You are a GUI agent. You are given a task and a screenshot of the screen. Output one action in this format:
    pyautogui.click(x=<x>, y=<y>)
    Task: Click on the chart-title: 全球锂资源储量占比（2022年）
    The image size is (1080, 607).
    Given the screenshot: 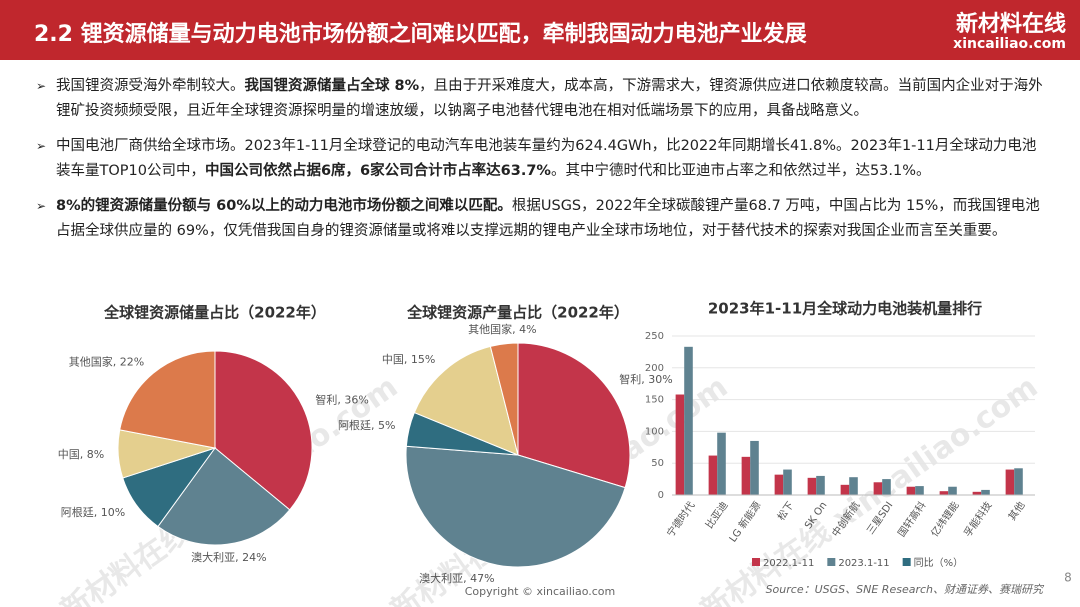 What is the action you would take?
    pyautogui.click(x=214, y=313)
    